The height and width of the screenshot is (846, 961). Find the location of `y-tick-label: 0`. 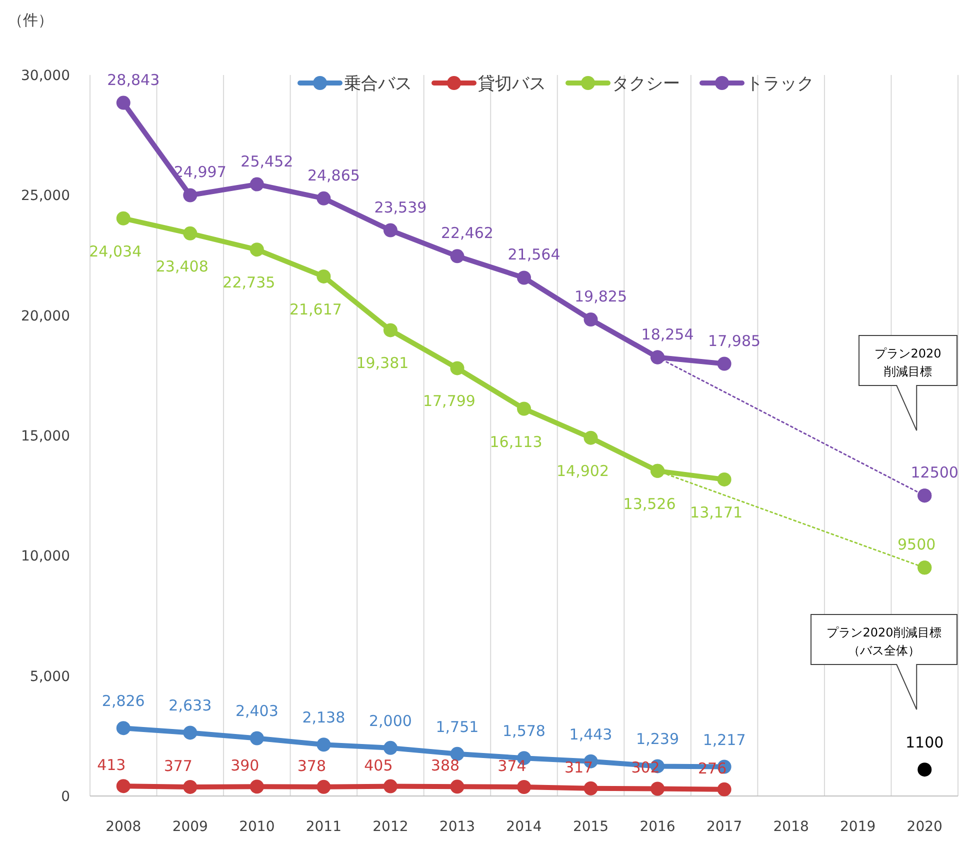

y-tick-label: 0 is located at coordinates (65, 797).